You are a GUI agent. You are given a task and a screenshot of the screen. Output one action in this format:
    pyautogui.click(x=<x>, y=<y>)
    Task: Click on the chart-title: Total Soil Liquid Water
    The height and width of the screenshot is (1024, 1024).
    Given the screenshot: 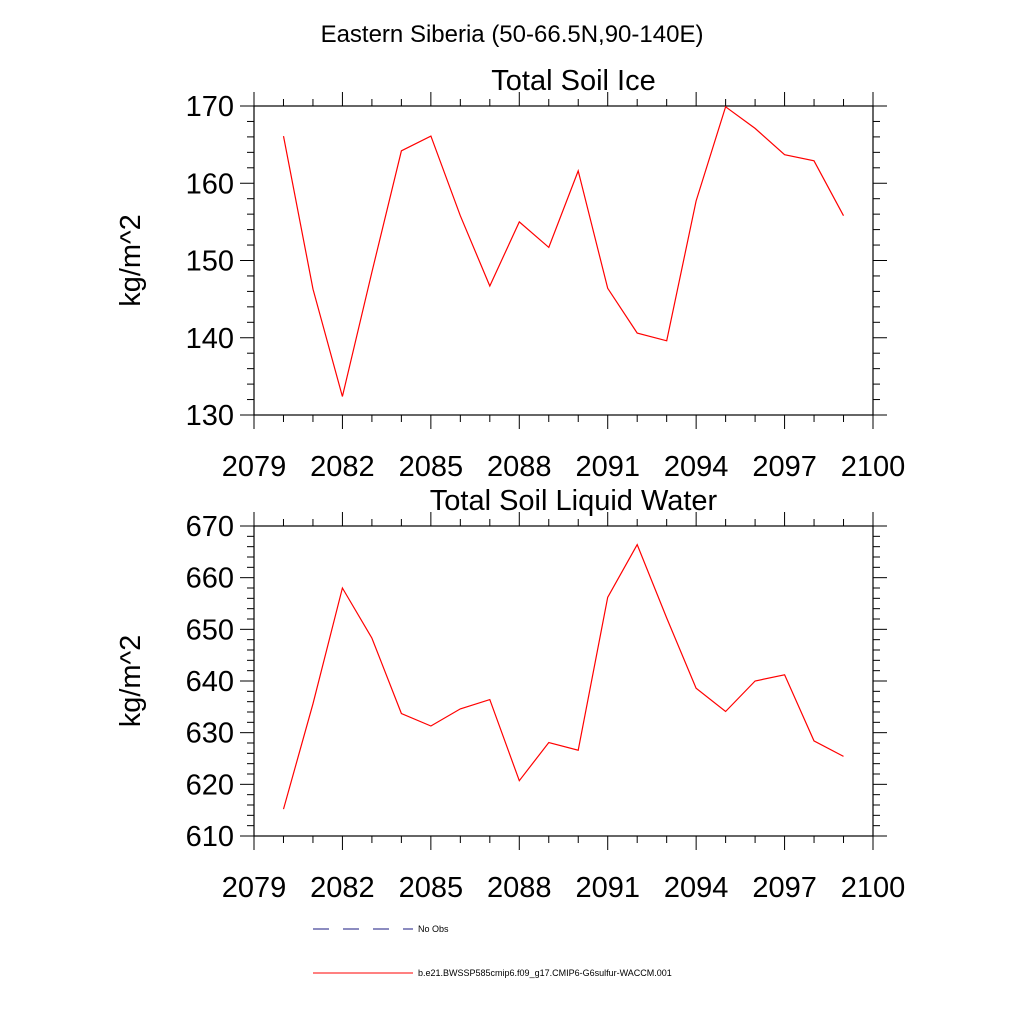 What is the action you would take?
    pyautogui.click(x=574, y=501)
    